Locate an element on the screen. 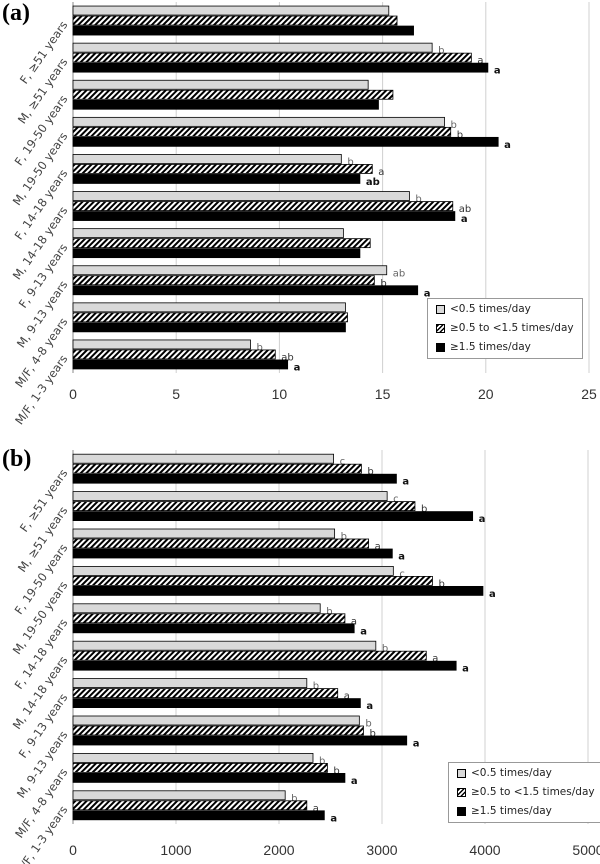  x-tick-label: 20 is located at coordinates (486, 394).